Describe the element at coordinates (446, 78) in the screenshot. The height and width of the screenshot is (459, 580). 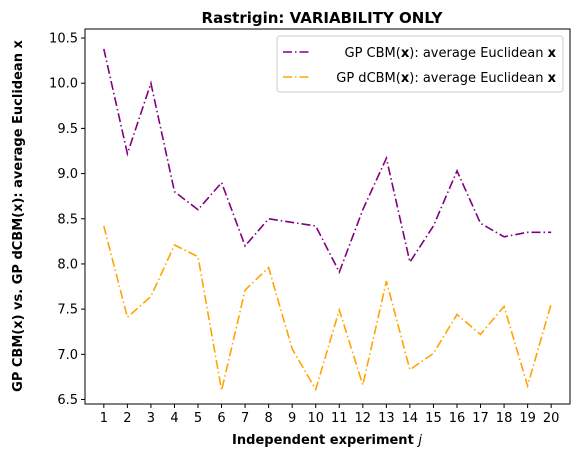
I see `legend-label-2: GP dCBM(x): average Euclidean x` at that location.